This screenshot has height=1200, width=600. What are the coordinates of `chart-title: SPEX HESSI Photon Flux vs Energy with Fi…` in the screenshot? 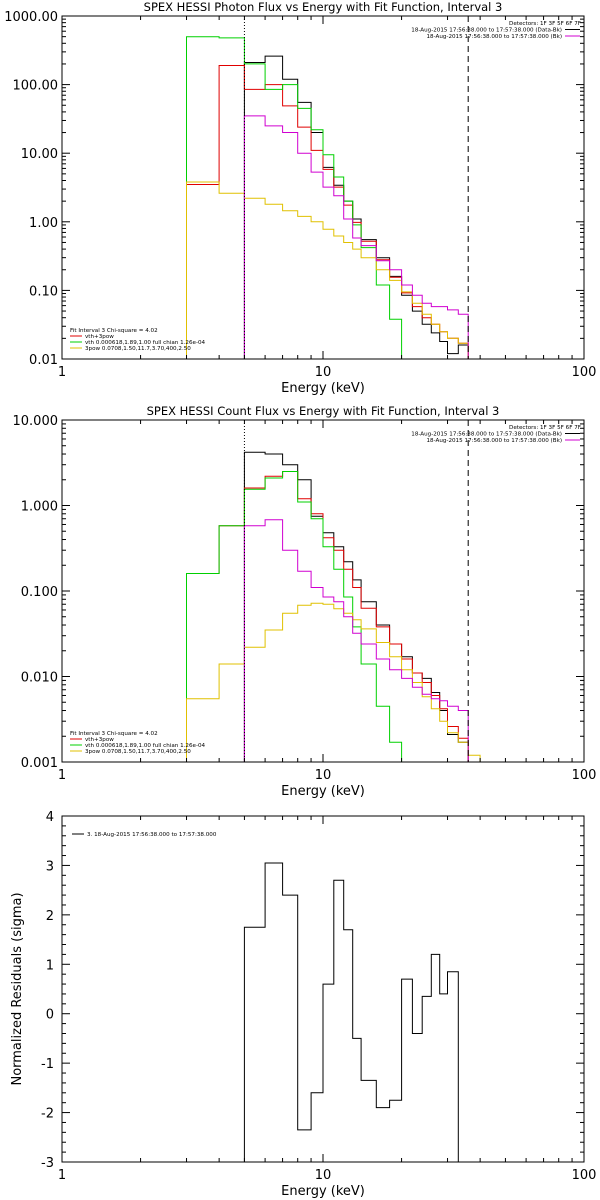 It's located at (323, 7).